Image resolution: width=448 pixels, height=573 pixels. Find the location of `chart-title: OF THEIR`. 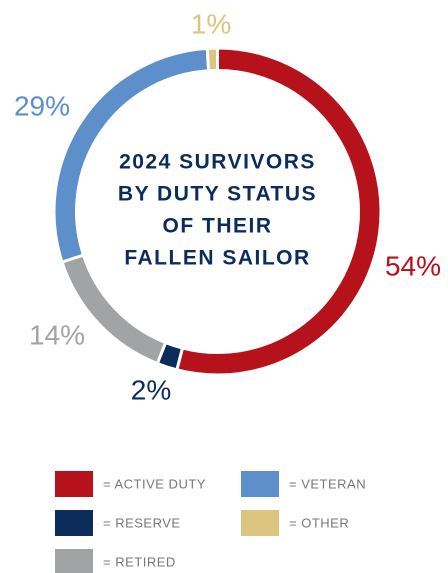

chart-title: OF THEIR is located at coordinates (218, 226).